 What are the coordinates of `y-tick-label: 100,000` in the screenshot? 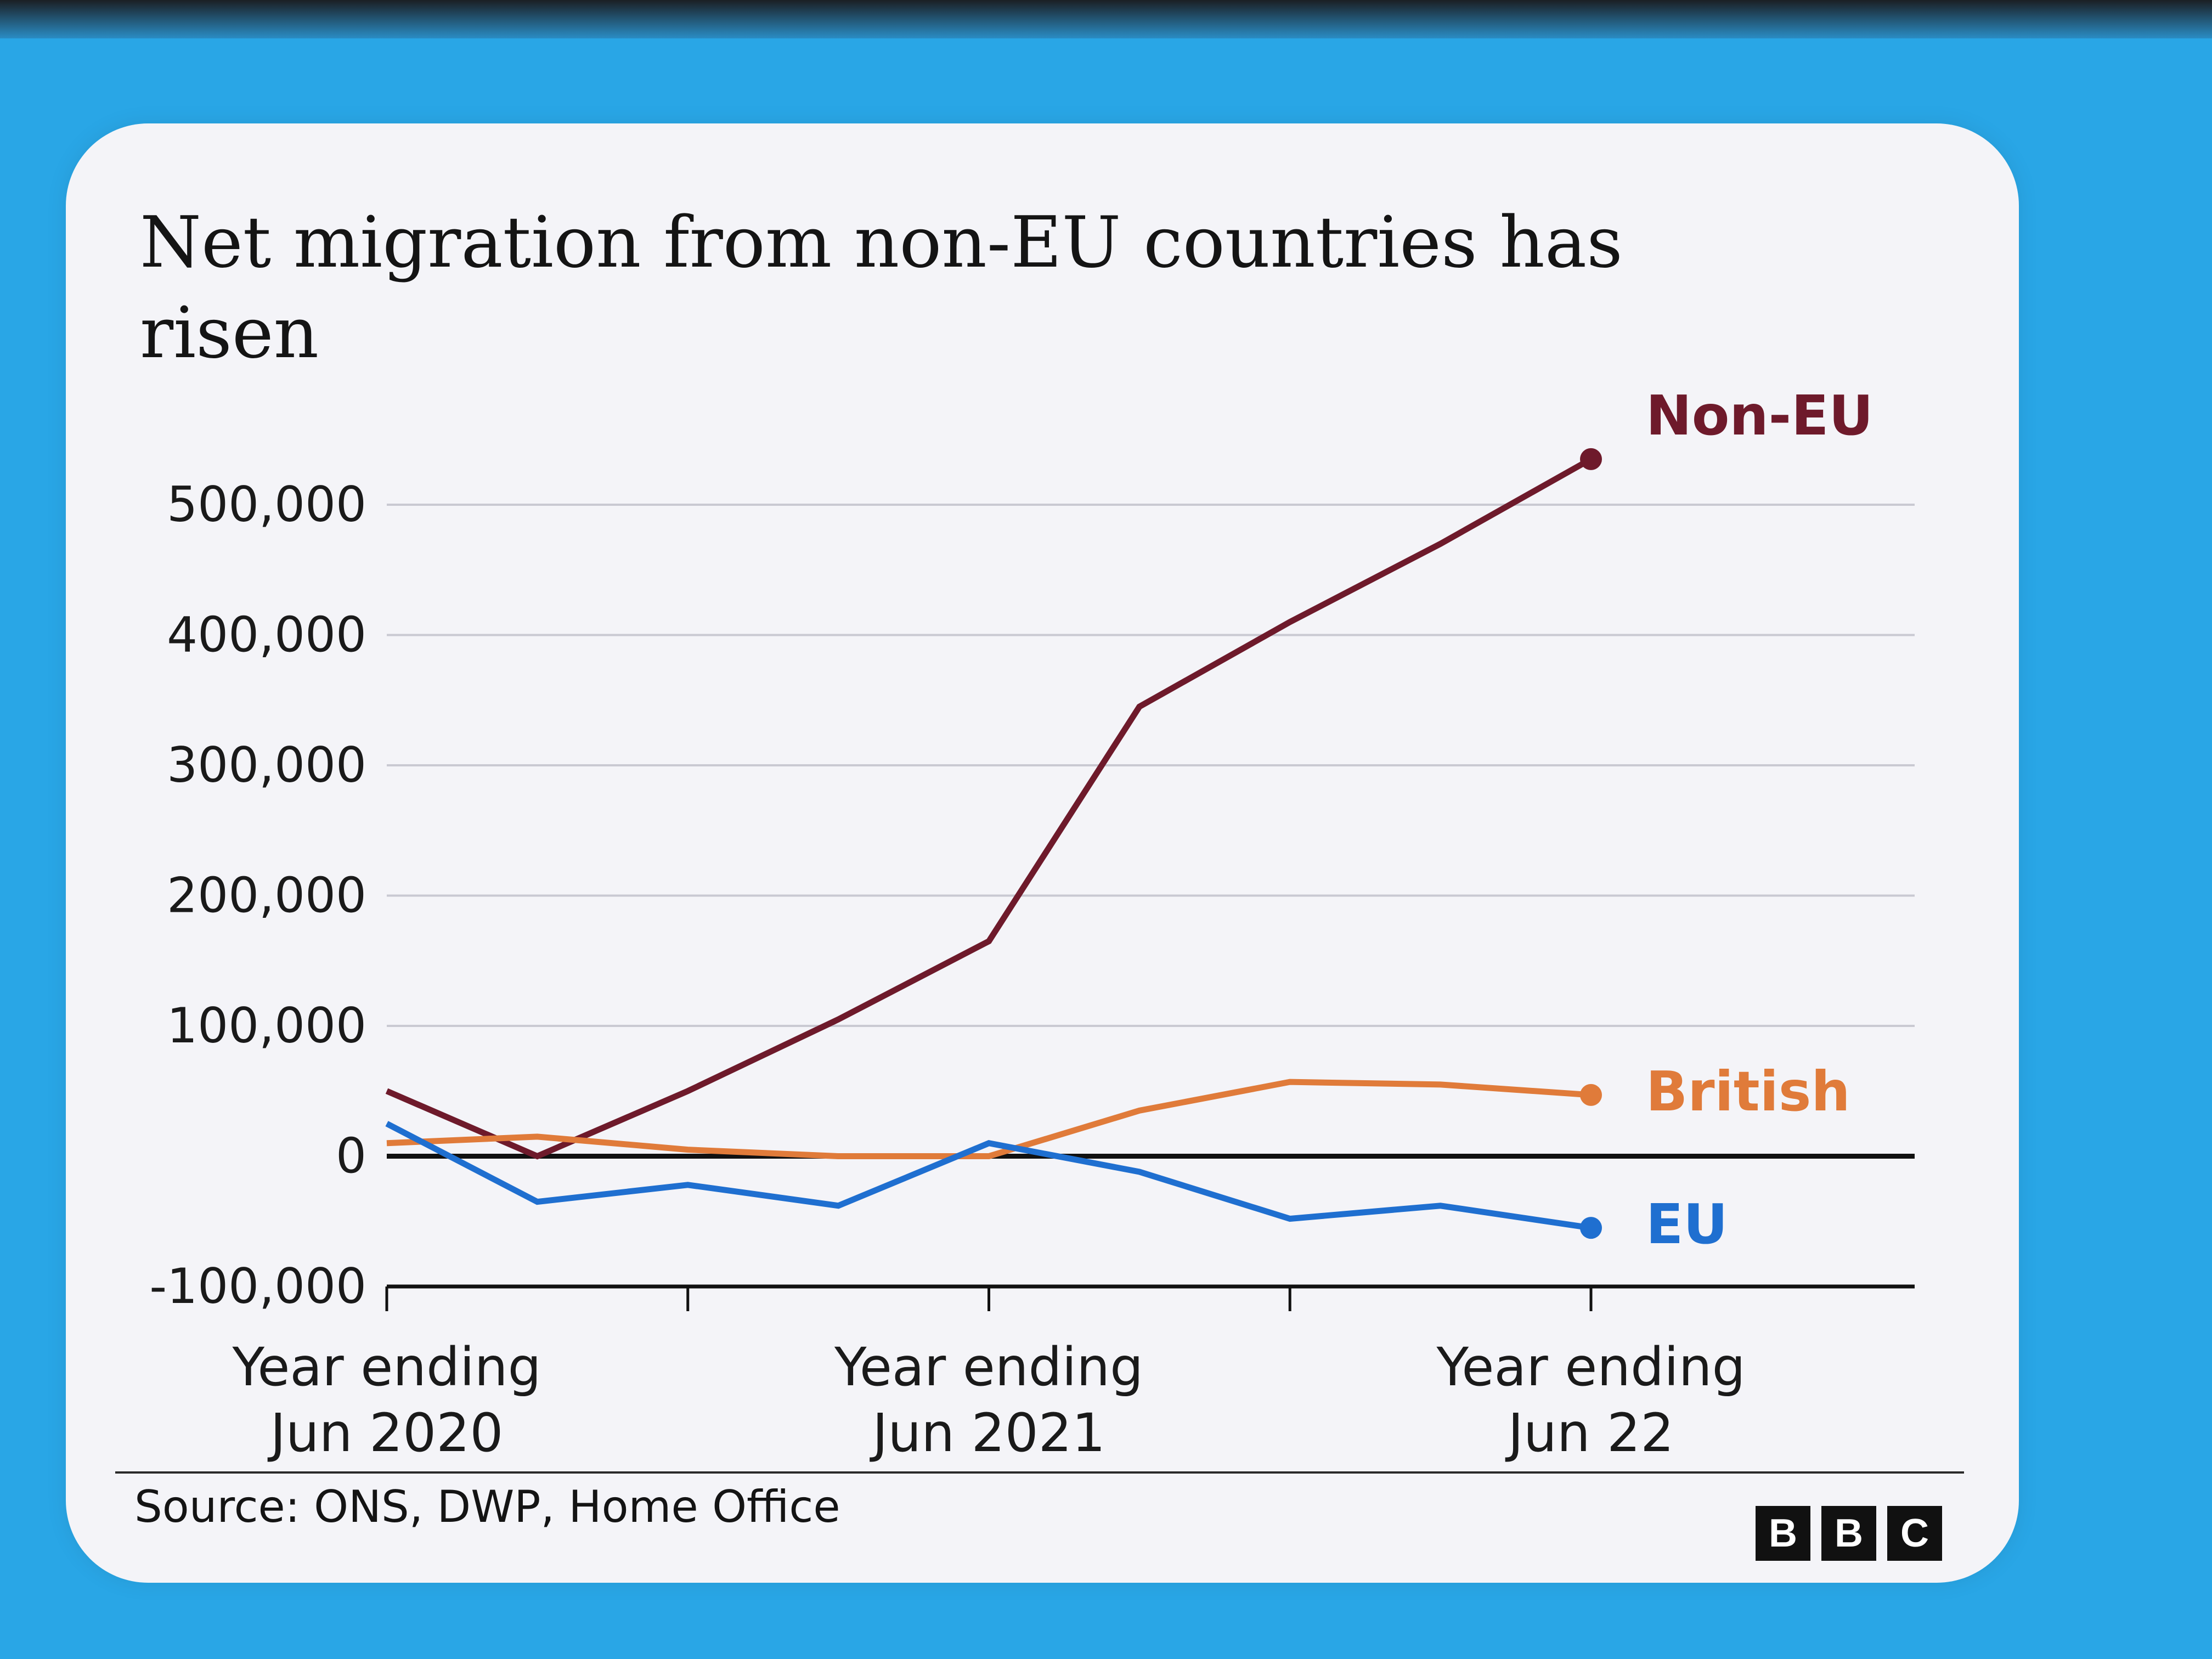 It's located at (266, 1025).